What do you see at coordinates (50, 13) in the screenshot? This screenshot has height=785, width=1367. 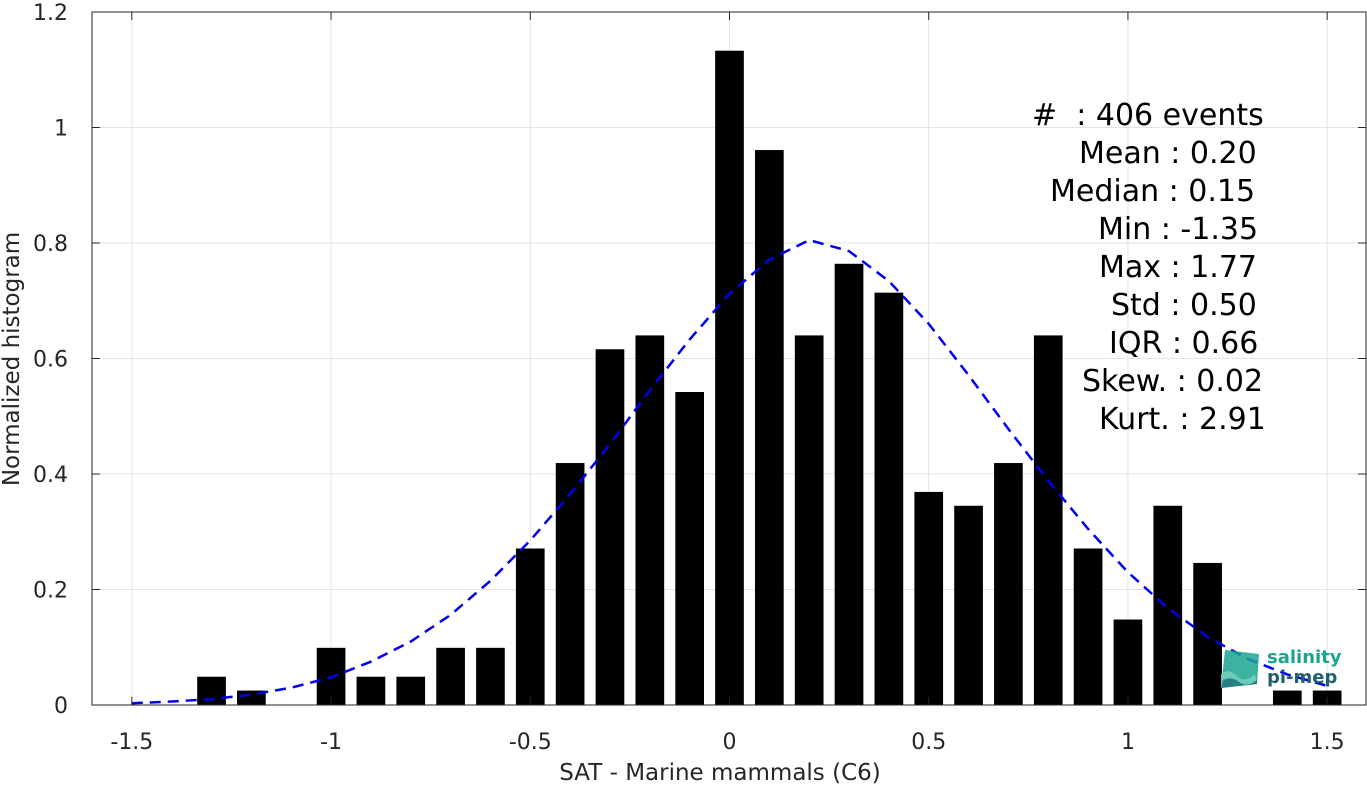 I see `y-tick-label: 1.2` at bounding box center [50, 13].